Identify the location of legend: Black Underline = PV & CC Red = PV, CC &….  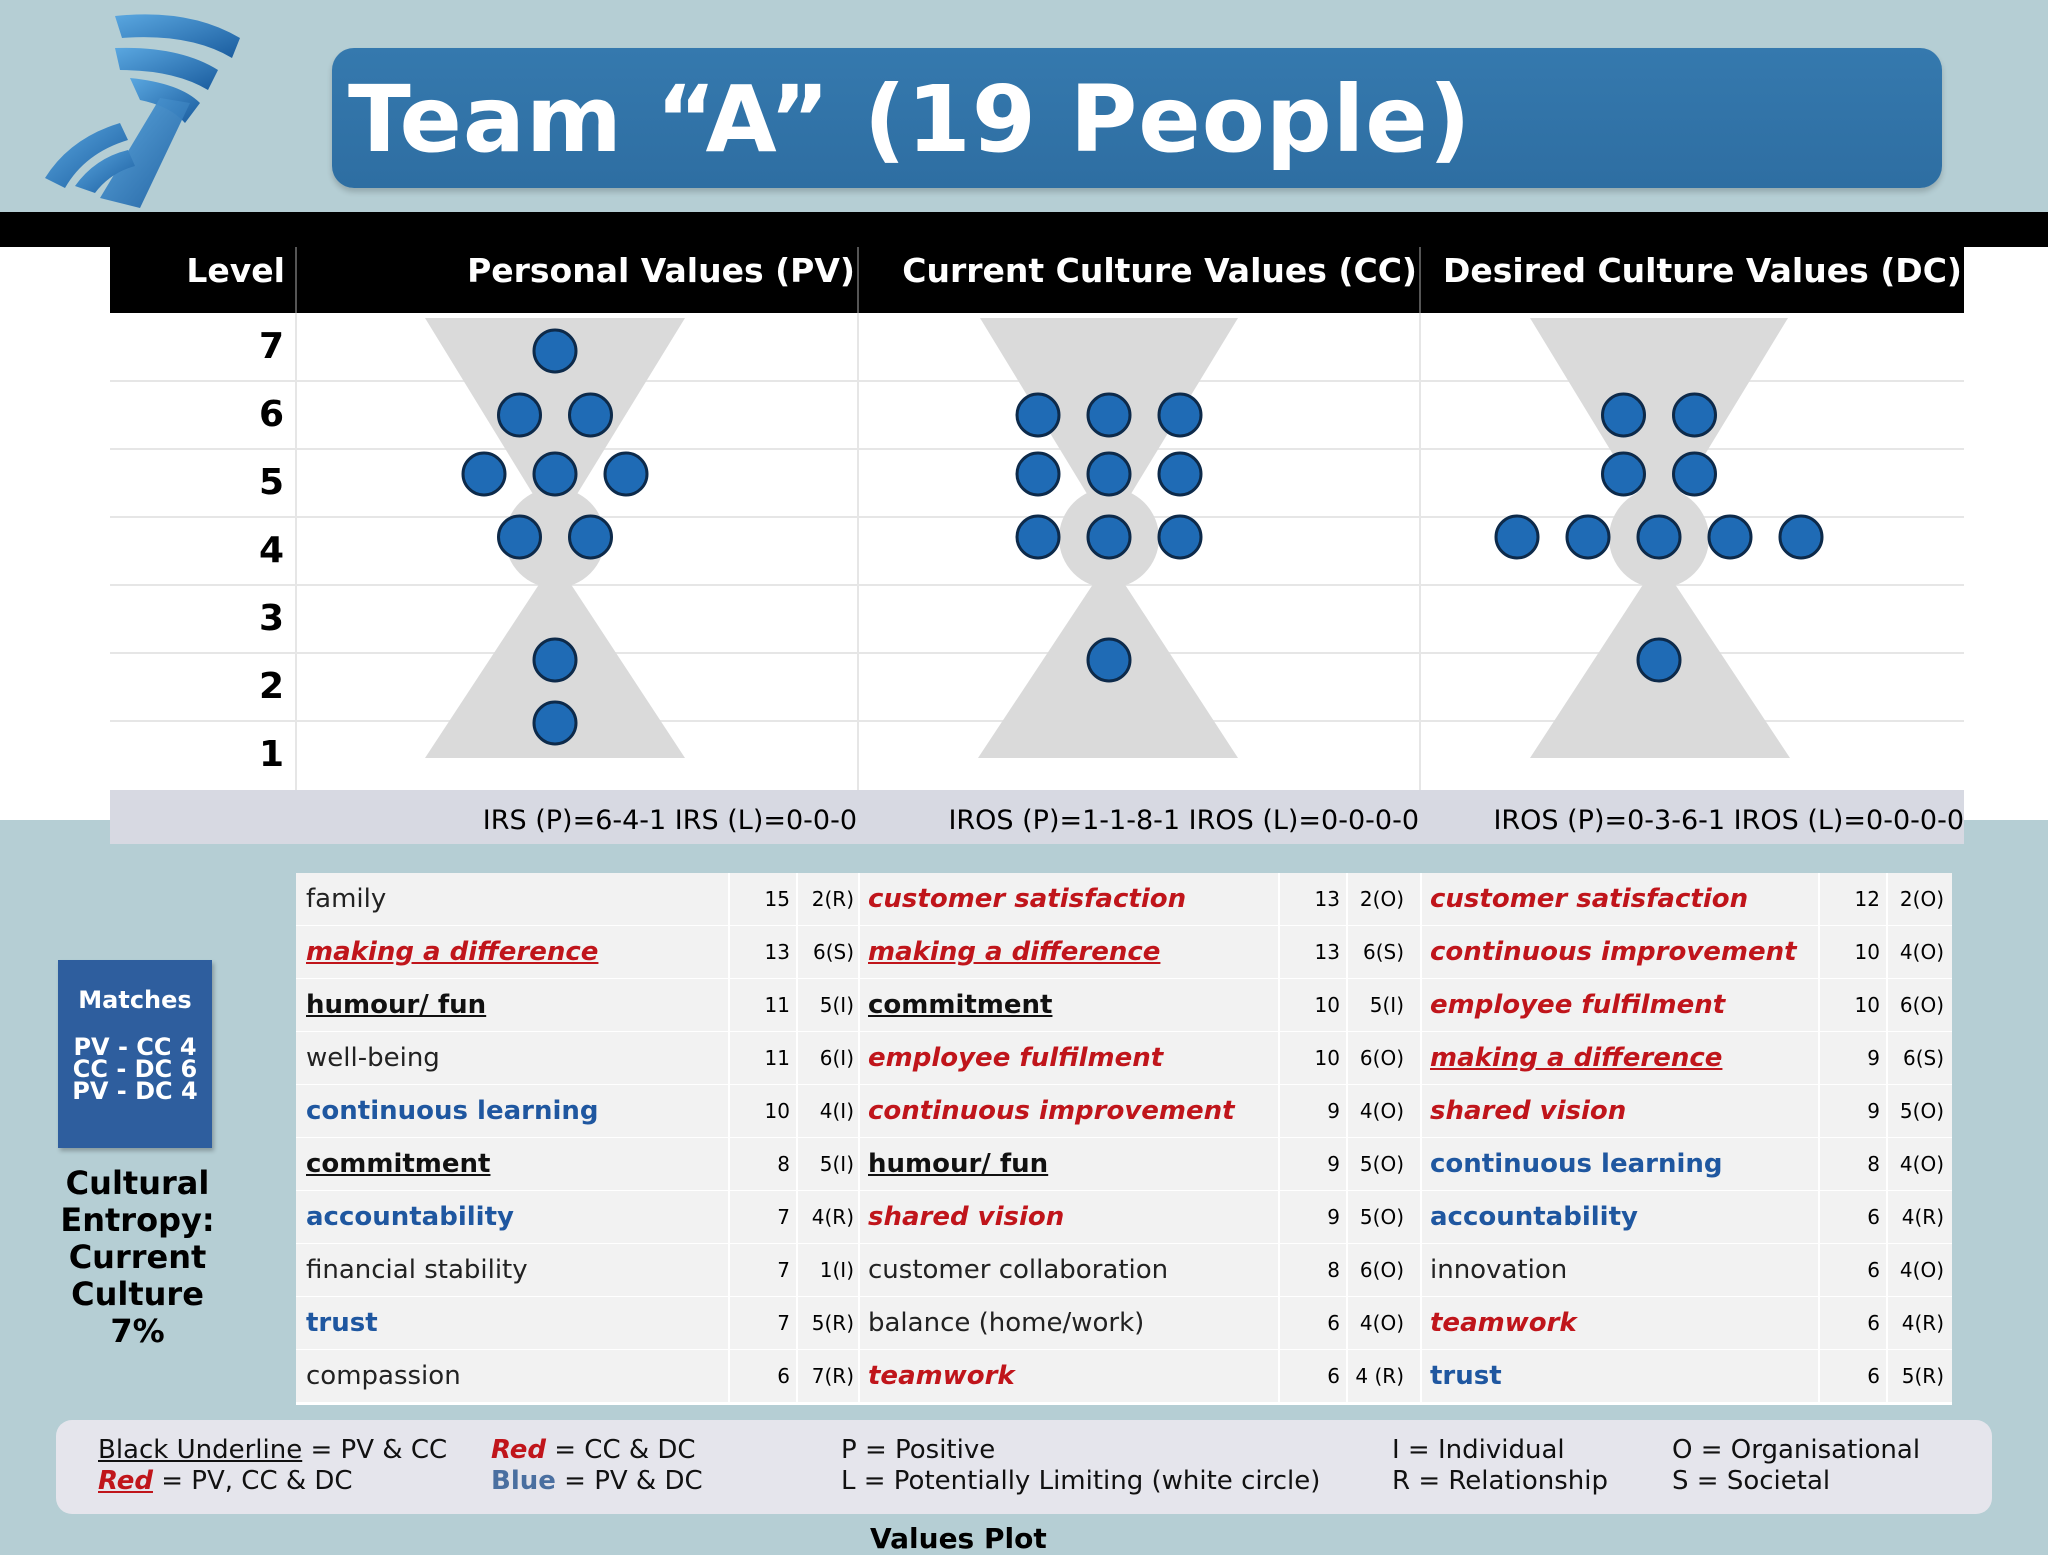
(1024, 1467).